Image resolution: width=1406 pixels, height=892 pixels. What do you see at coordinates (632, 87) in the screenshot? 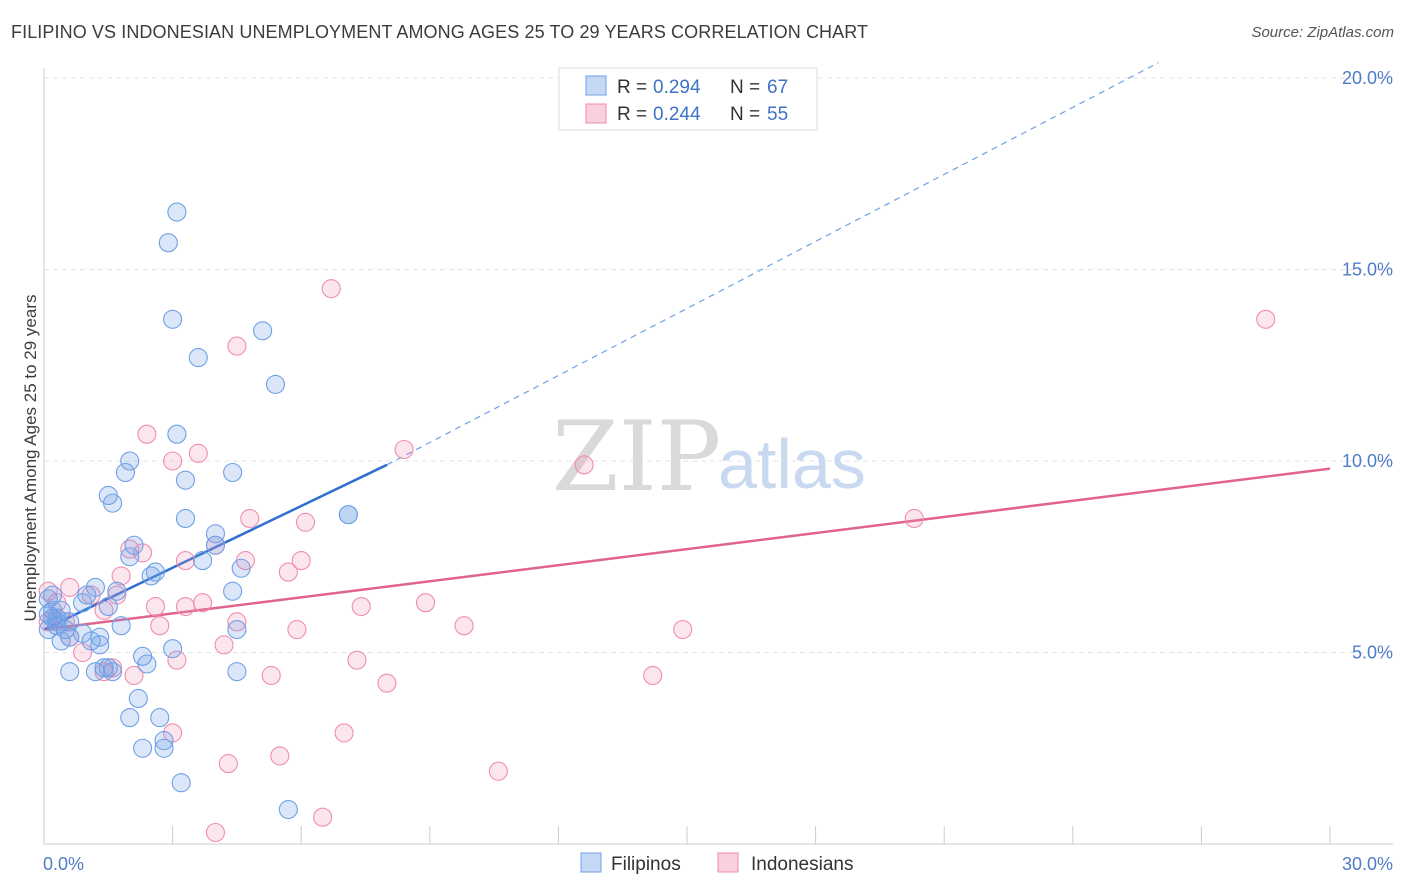
I see `legend-r-label-filipinos: R =` at bounding box center [632, 87].